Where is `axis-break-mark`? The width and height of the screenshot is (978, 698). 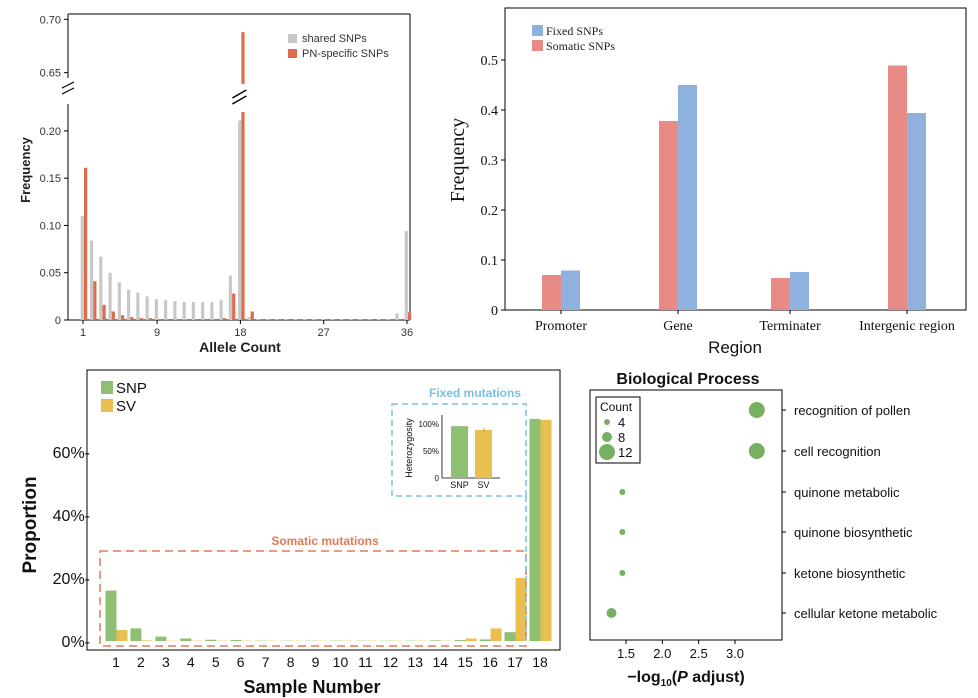
axis-break-mark is located at coordinates (68, 88).